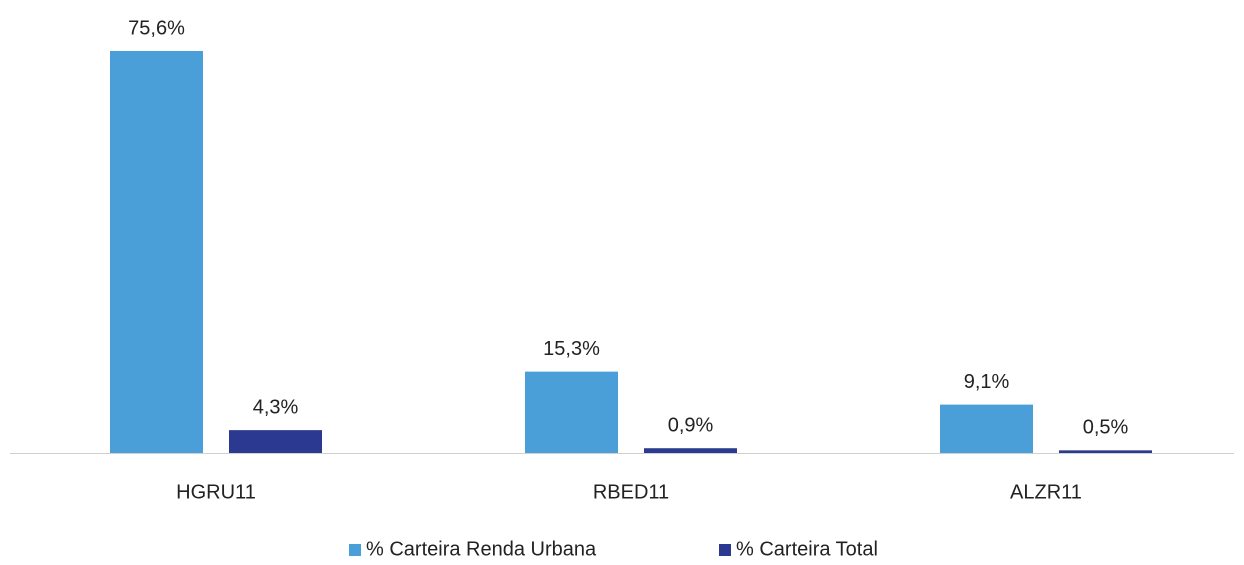  What do you see at coordinates (691, 425) in the screenshot?
I see `data-label: 0,9%` at bounding box center [691, 425].